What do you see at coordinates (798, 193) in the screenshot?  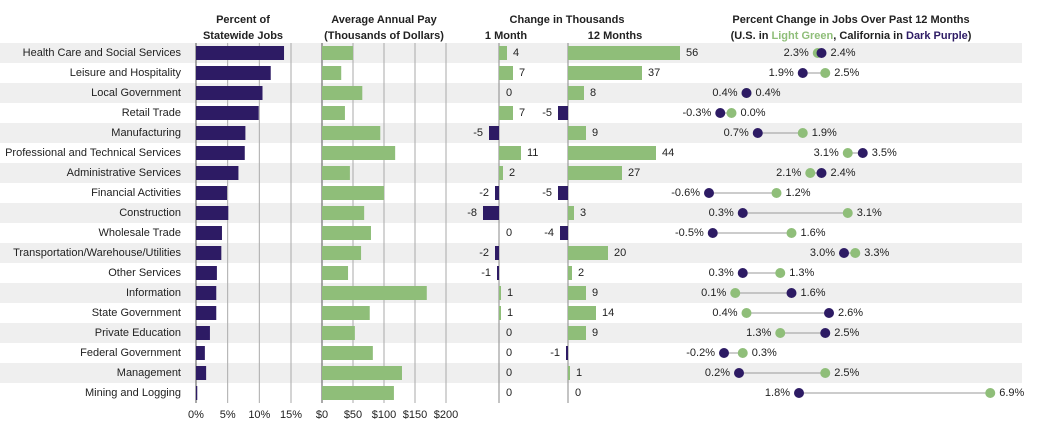 I see `value-label: 1.2%` at bounding box center [798, 193].